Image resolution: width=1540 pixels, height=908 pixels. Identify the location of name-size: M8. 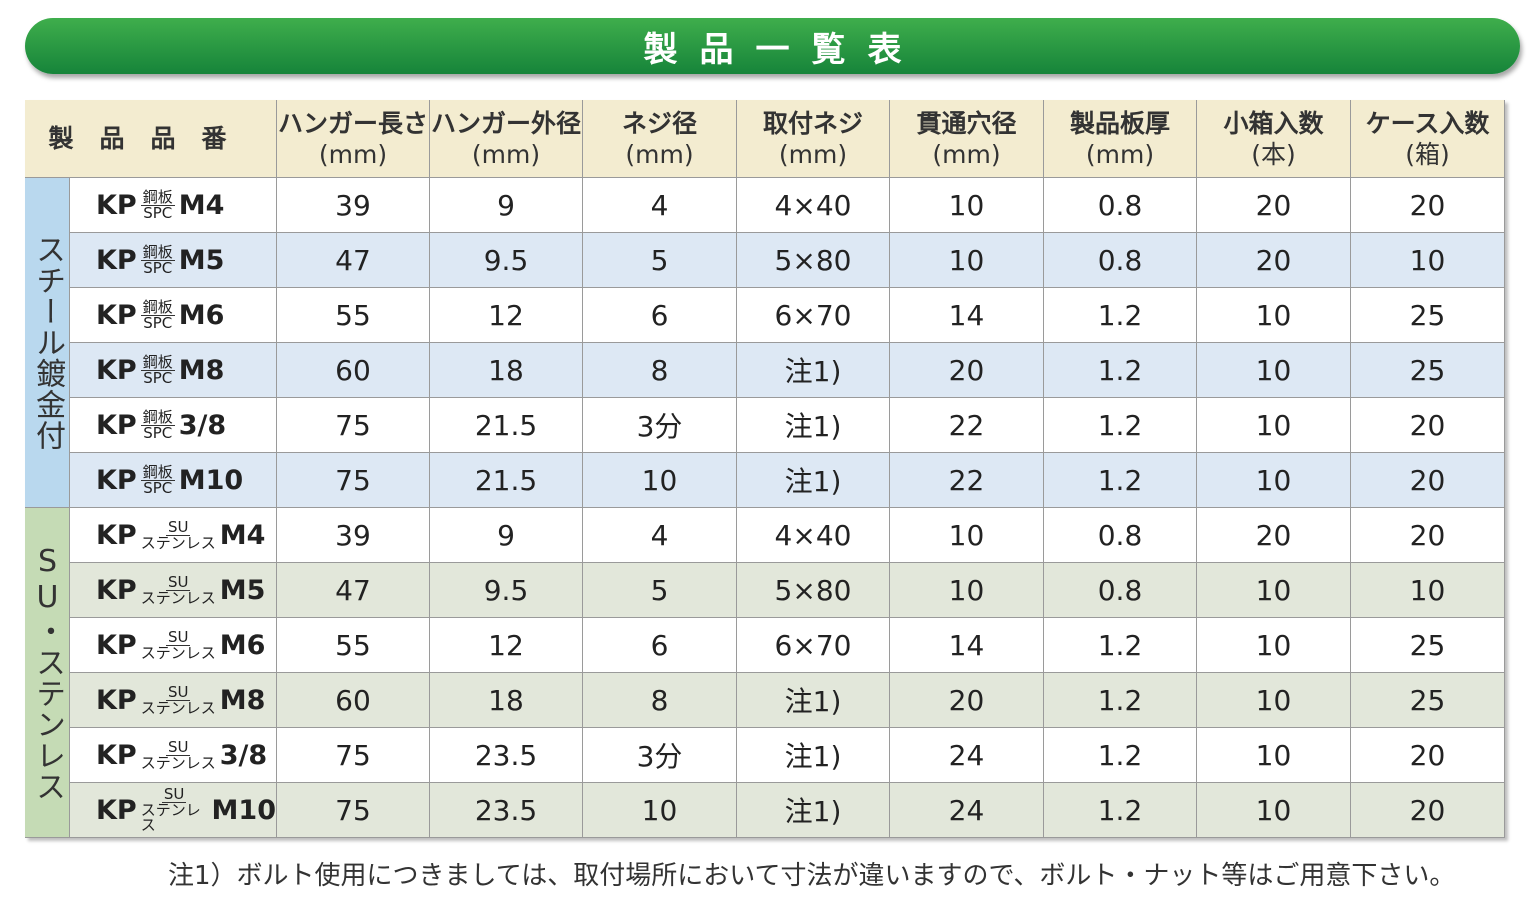
(201, 370).